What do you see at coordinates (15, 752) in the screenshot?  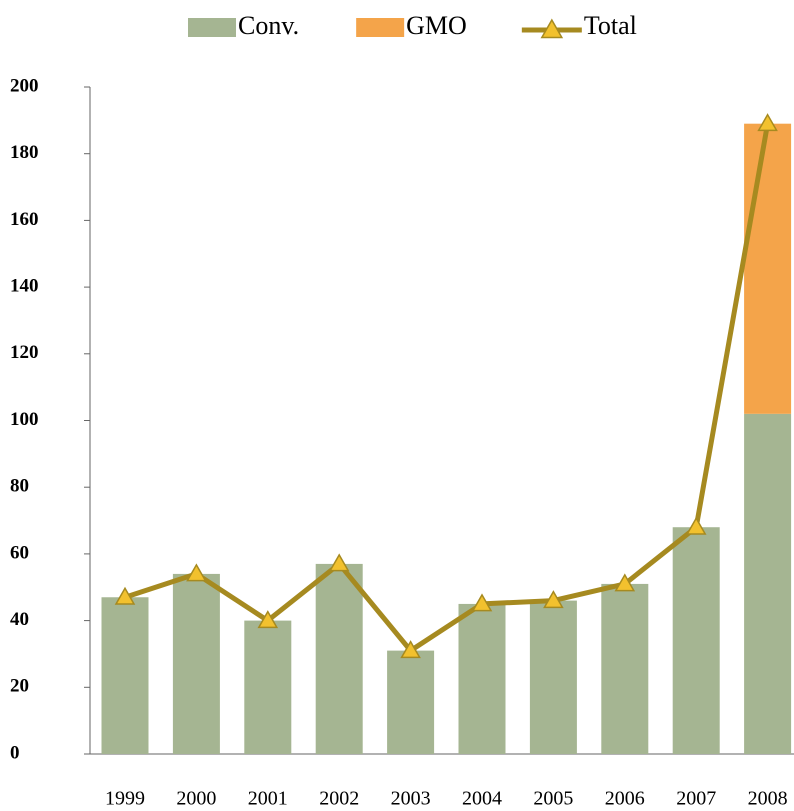 I see `y-tick-label: 0` at bounding box center [15, 752].